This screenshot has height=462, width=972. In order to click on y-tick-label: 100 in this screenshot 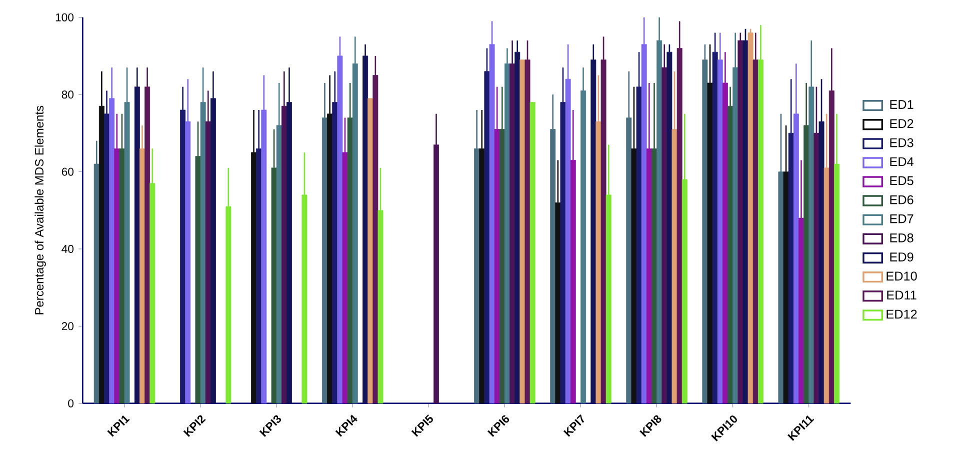, I will do `click(65, 17)`.